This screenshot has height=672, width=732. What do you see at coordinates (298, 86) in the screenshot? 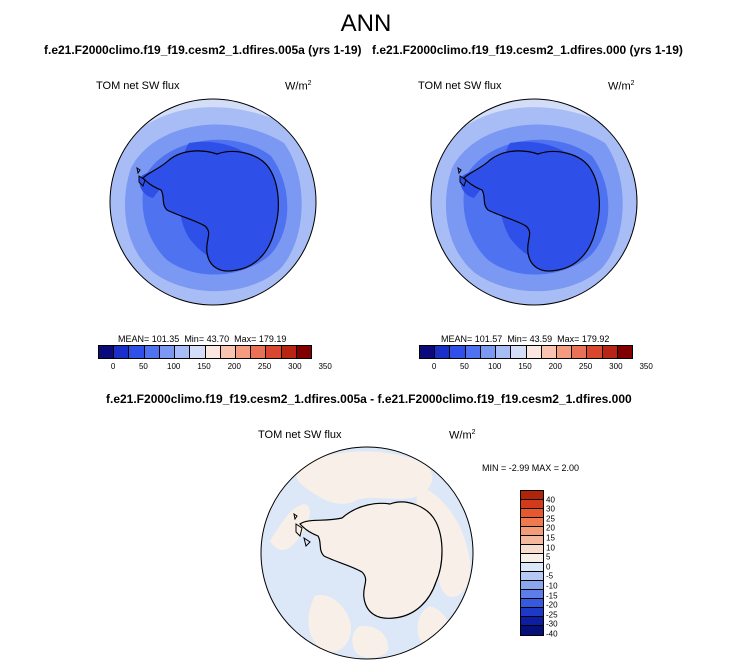
I see `left-units-label: W/m2` at bounding box center [298, 86].